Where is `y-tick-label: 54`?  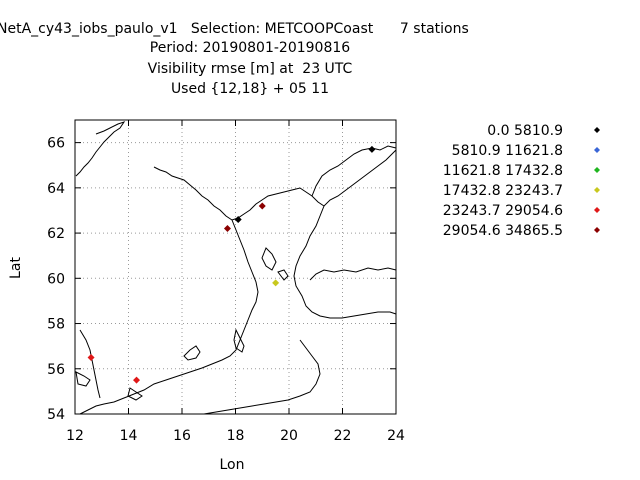
y-tick-label: 54 is located at coordinates (56, 415).